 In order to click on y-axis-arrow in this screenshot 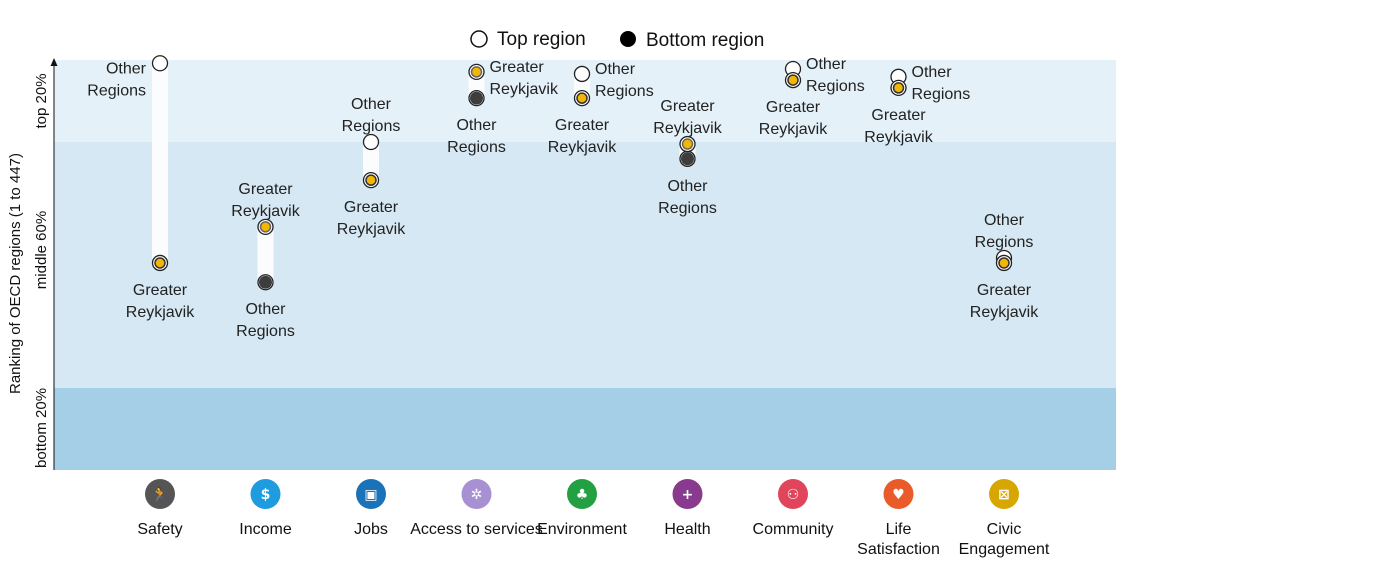, I will do `click(54, 62)`.